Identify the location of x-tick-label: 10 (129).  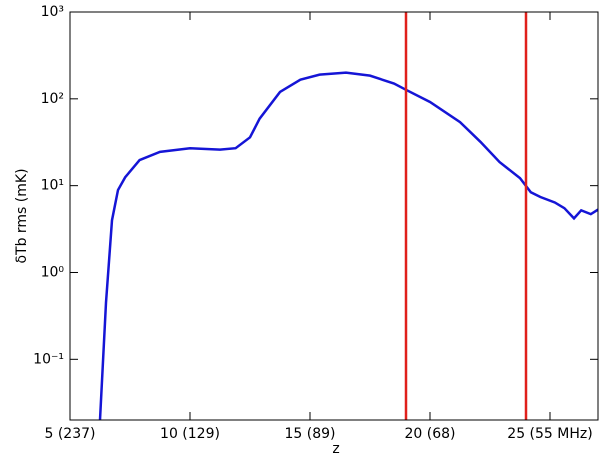
(190, 434).